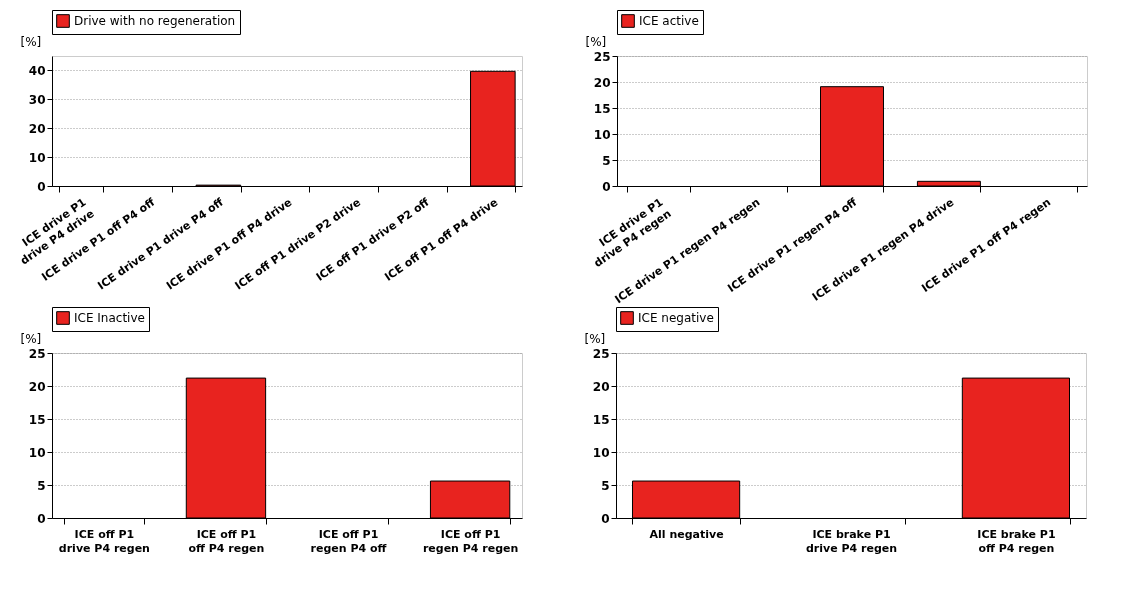 This screenshot has width=1121, height=599. I want to click on x-tick-label: All negative, so click(686, 534).